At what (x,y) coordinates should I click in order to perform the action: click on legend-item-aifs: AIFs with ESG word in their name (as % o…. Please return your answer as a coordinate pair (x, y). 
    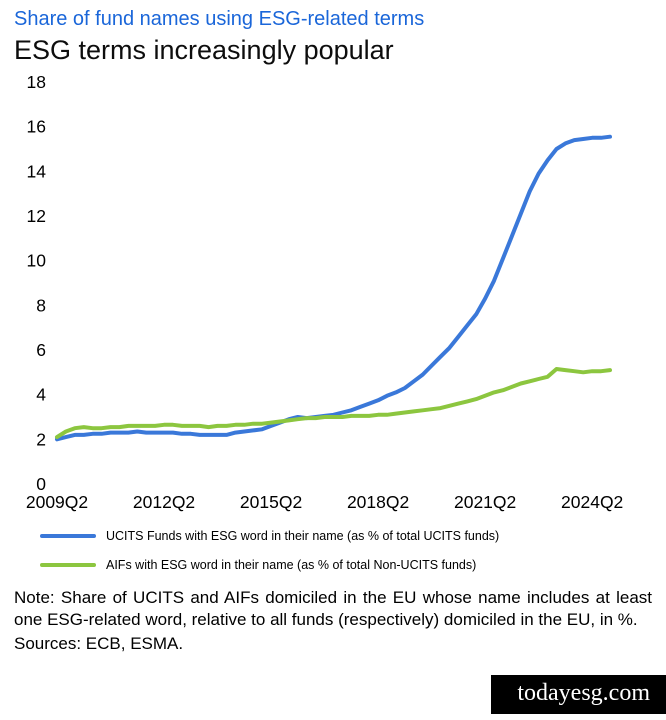
    Looking at the image, I should click on (353, 565).